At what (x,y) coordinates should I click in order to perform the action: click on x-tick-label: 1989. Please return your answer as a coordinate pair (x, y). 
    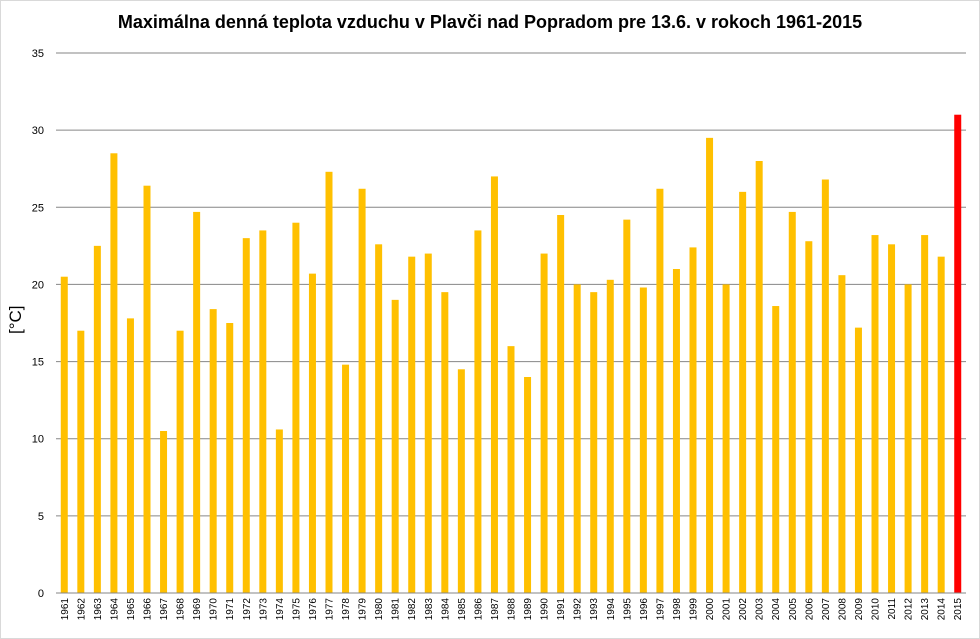
    Looking at the image, I should click on (528, 609).